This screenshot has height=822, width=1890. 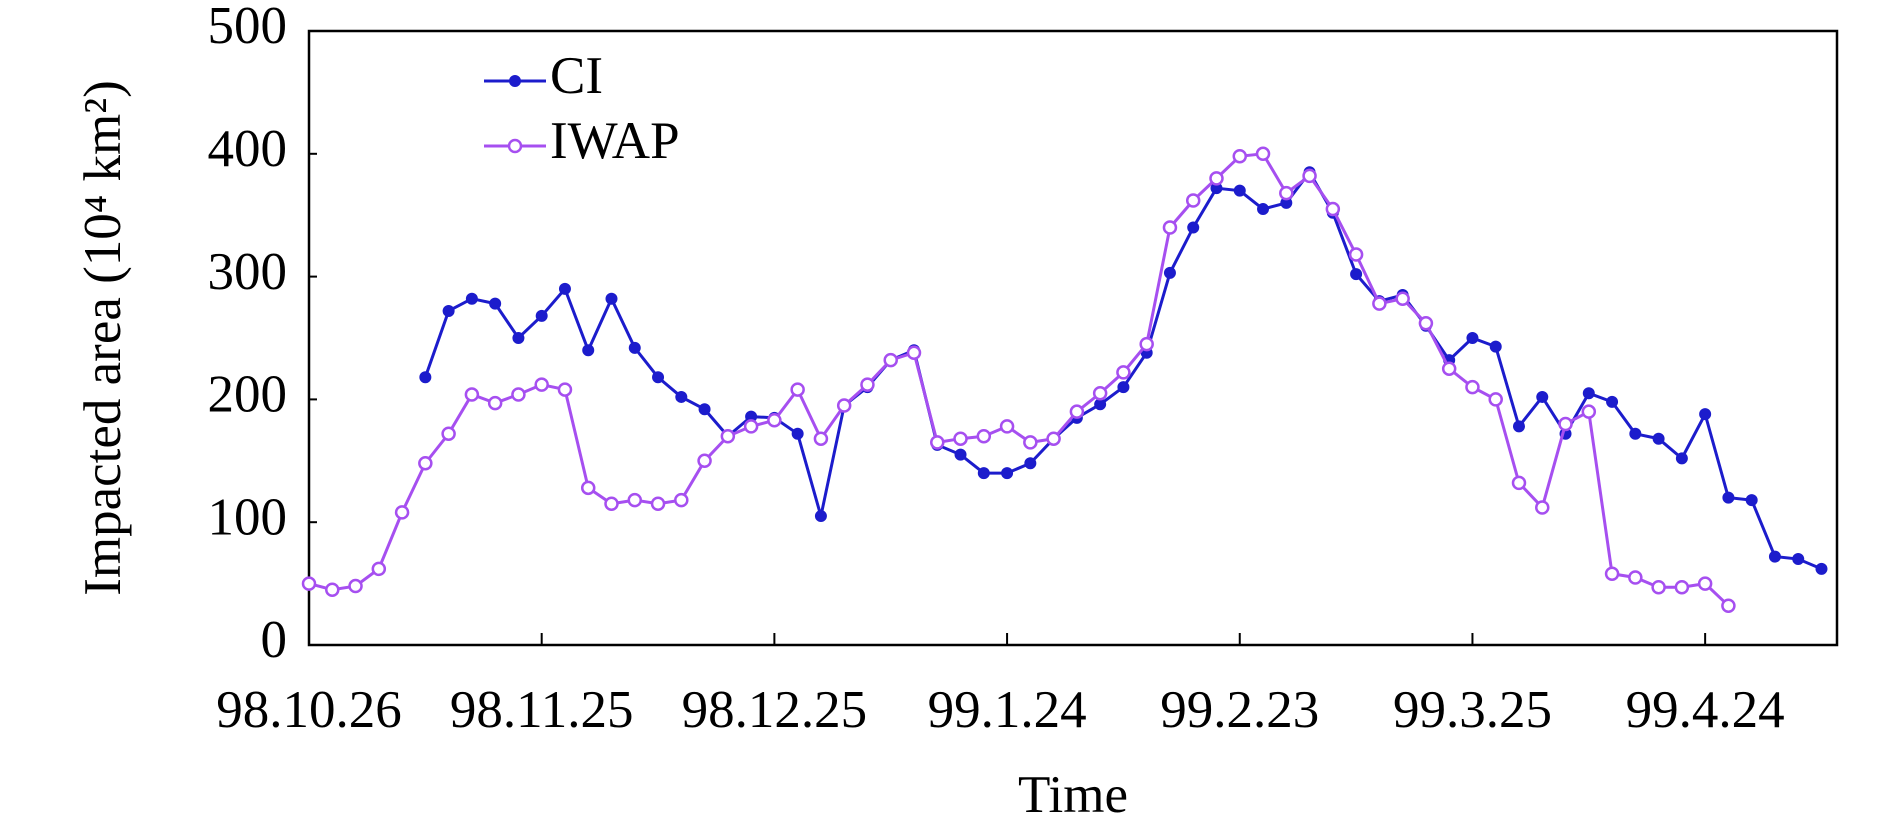 I want to click on x-tick-label: 98.11.25, so click(x=542, y=710).